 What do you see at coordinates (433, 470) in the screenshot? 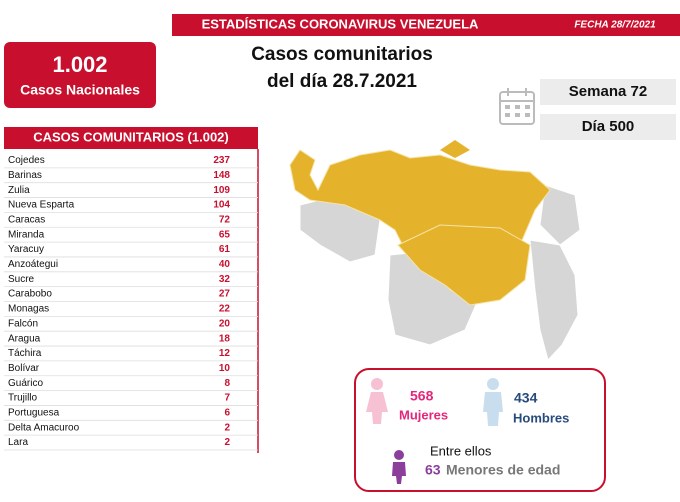
I see `minors-count: 63` at bounding box center [433, 470].